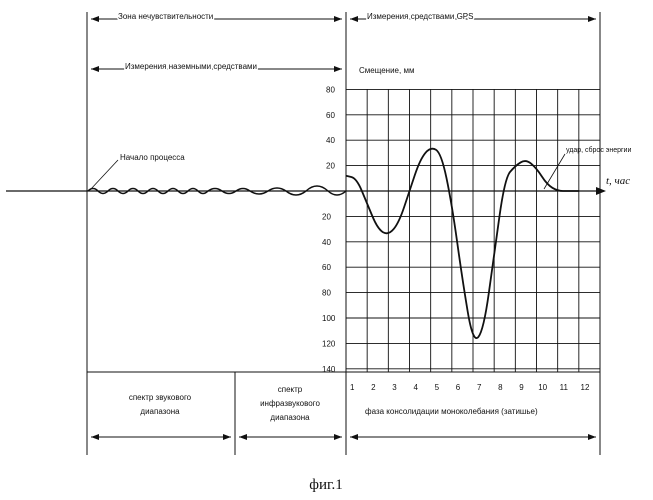  Describe the element at coordinates (329, 229) in the screenshot. I see `y-tick-labels: 80 60 40 20 20 40 60 80 100 120 140` at that location.